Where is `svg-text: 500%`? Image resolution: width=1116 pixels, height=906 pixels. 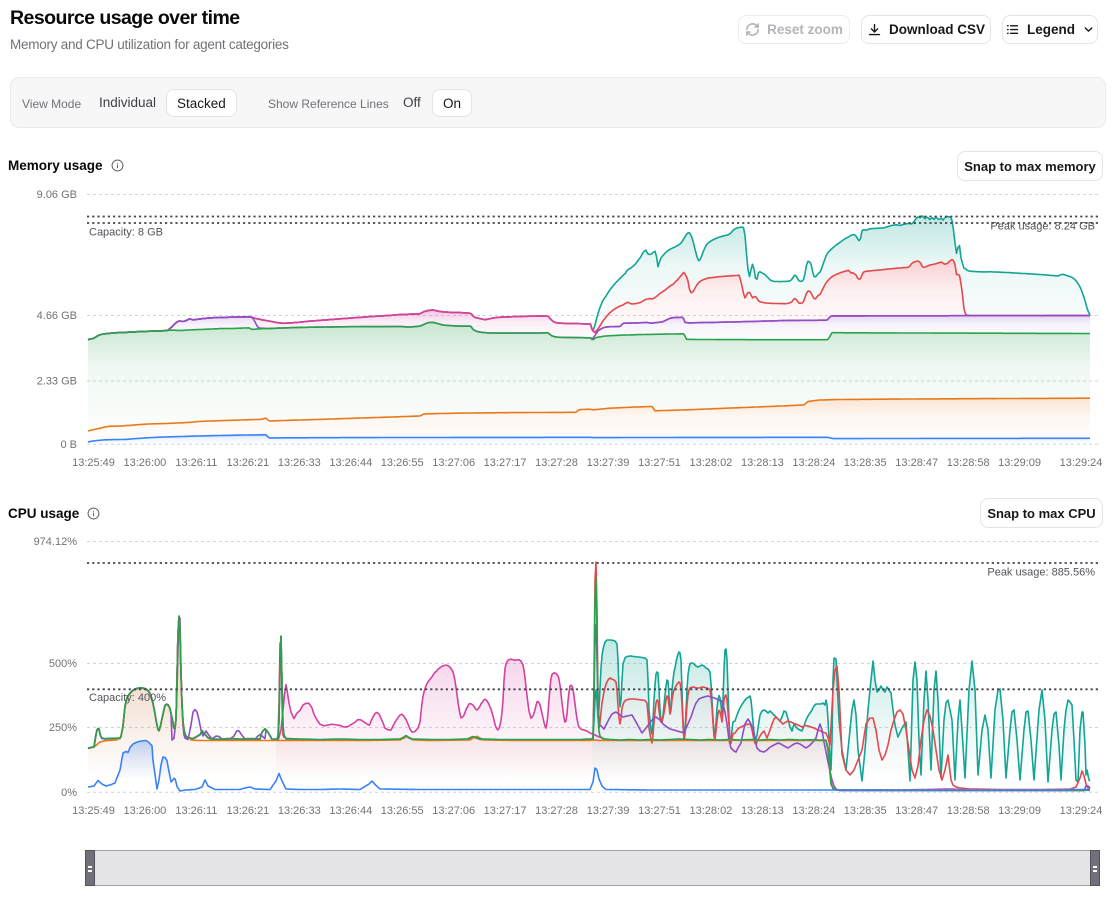
svg-text: 500% is located at coordinates (63, 664).